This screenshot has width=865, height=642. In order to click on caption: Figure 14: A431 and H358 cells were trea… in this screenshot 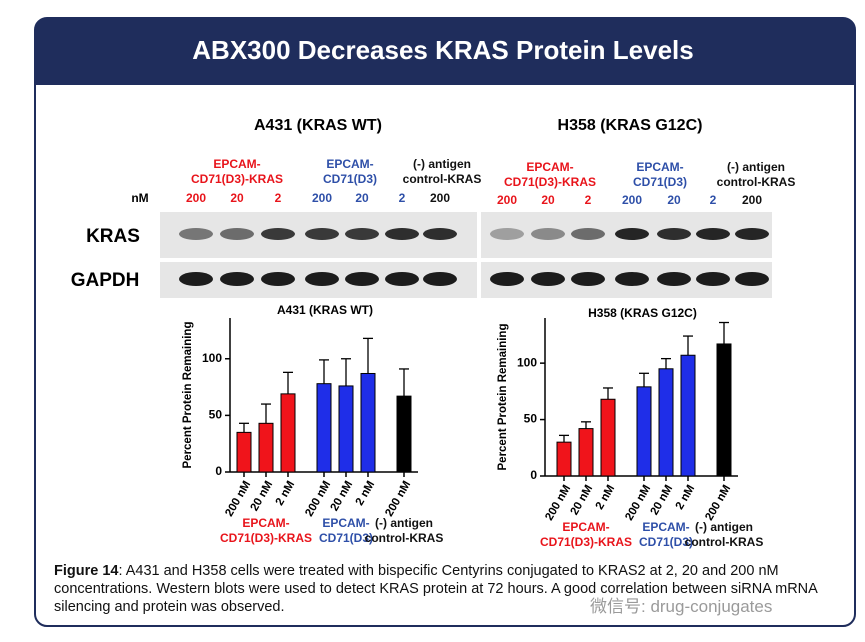, I will do `click(446, 589)`.